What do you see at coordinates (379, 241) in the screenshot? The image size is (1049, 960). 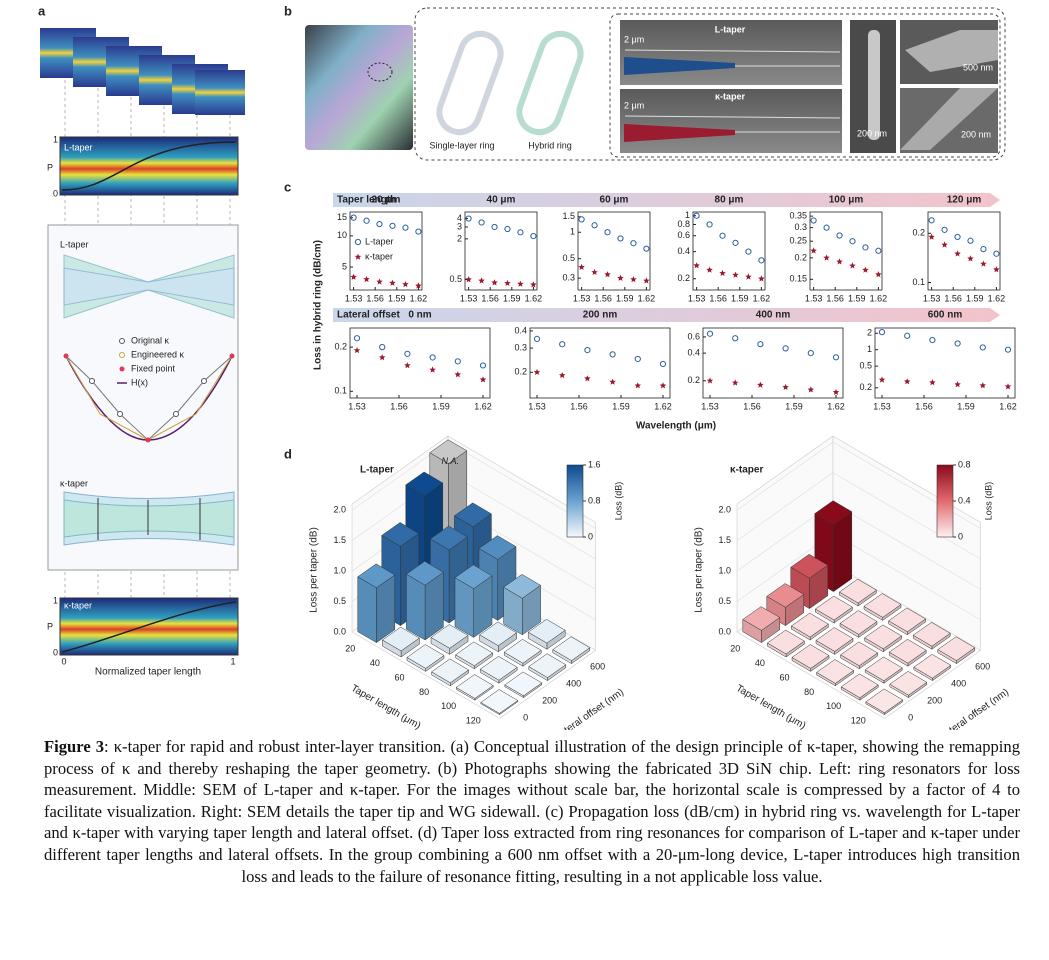 I see `legend-label: L-taper` at bounding box center [379, 241].